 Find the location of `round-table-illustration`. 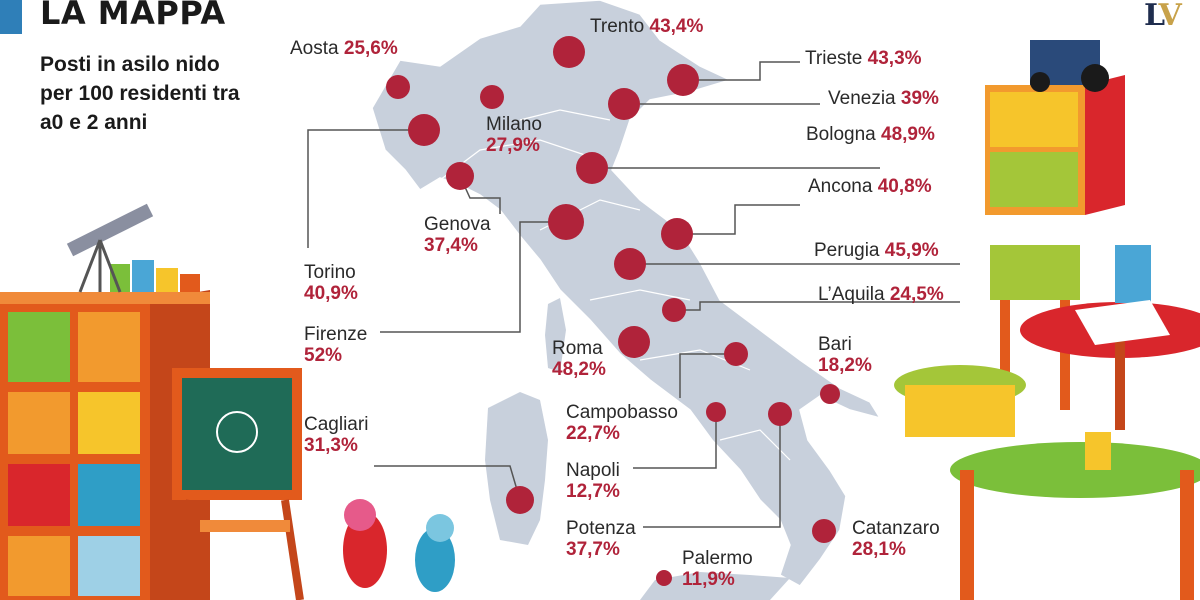

round-table-illustration is located at coordinates (1110, 337).